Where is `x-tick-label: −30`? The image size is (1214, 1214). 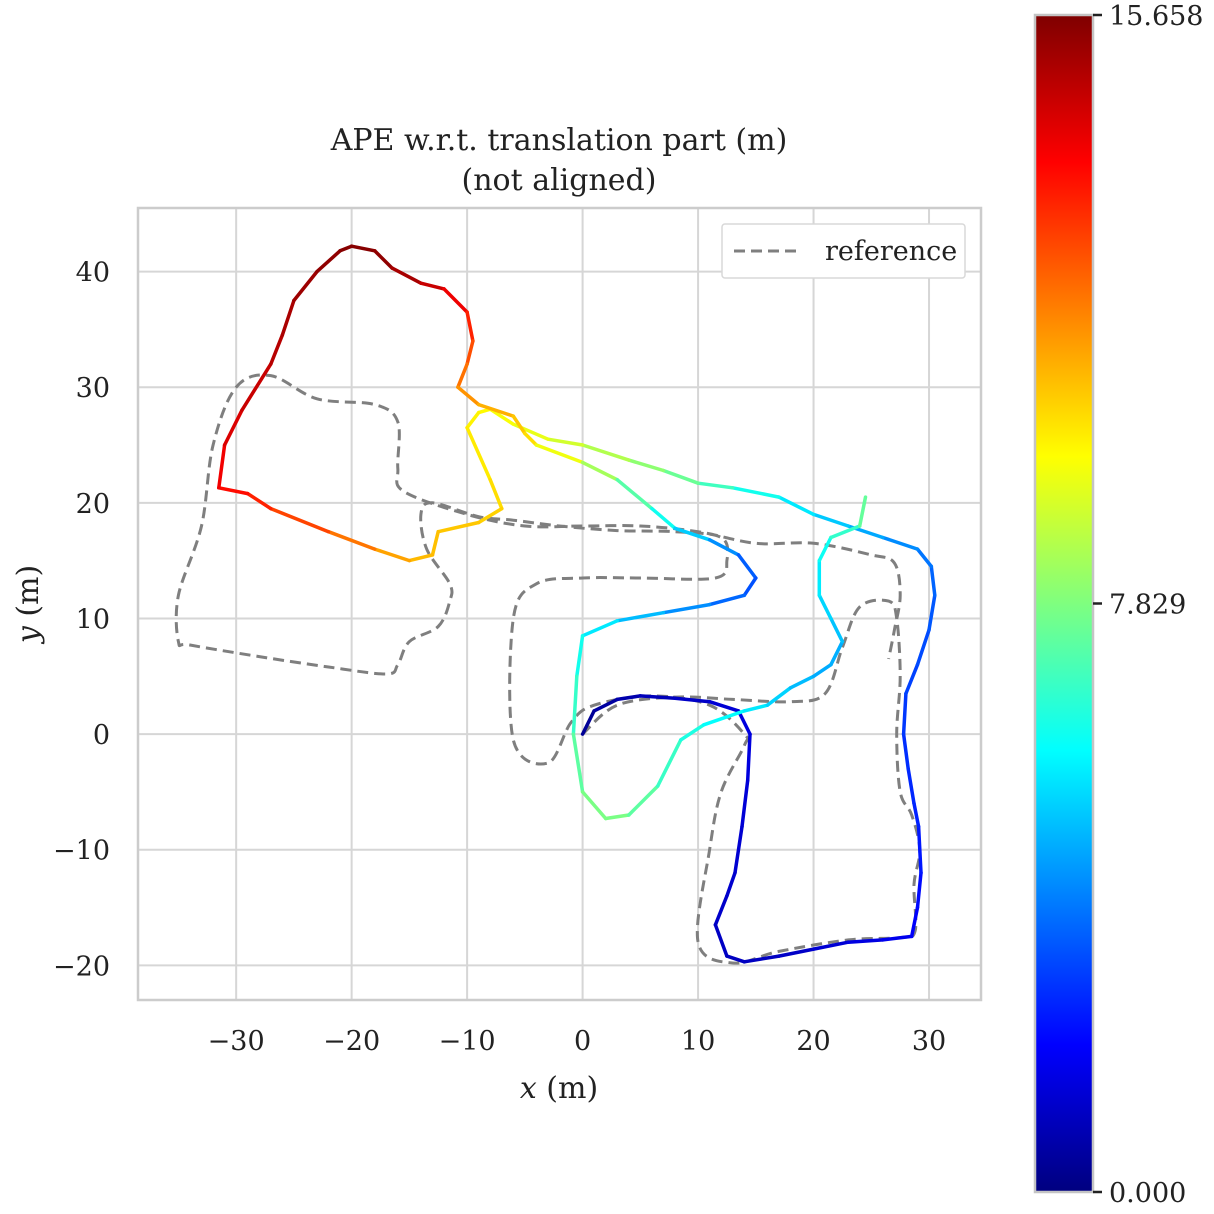 x-tick-label: −30 is located at coordinates (236, 1041).